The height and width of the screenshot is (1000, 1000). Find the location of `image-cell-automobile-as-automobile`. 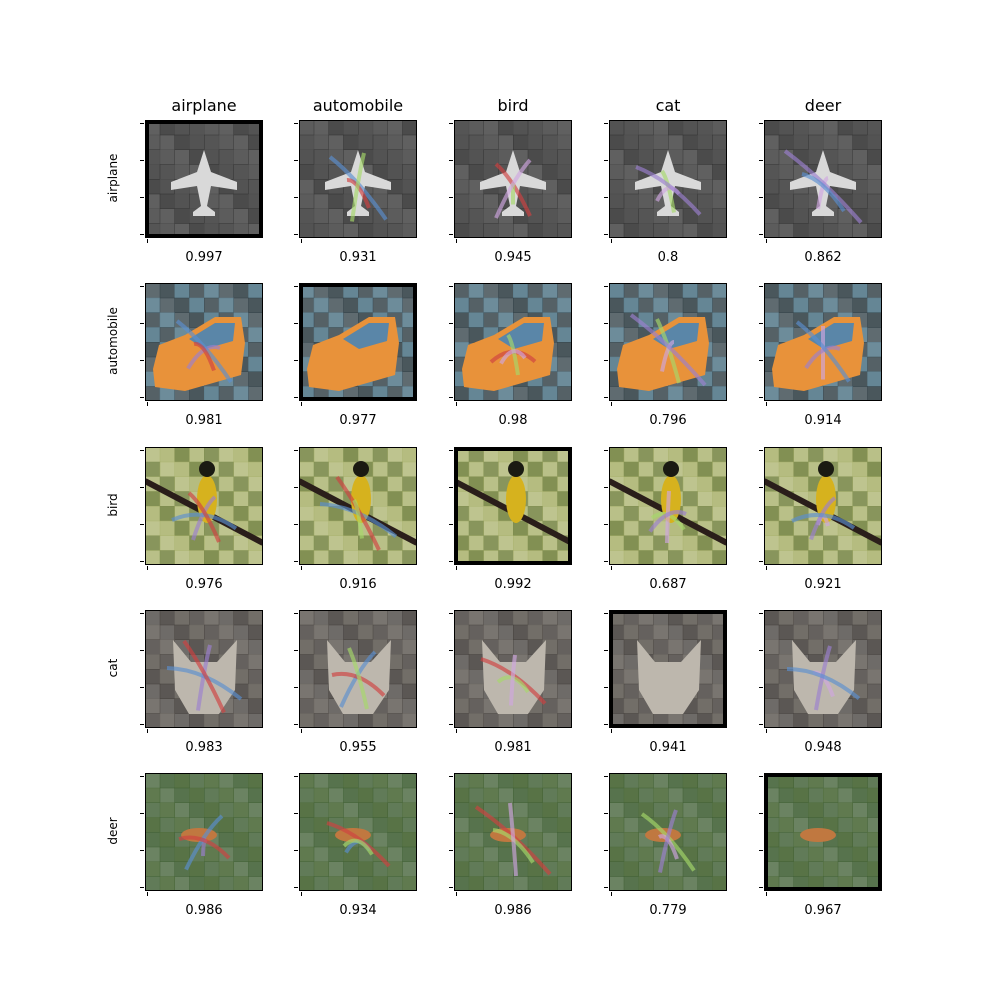

image-cell-automobile-as-automobile is located at coordinates (358, 342).